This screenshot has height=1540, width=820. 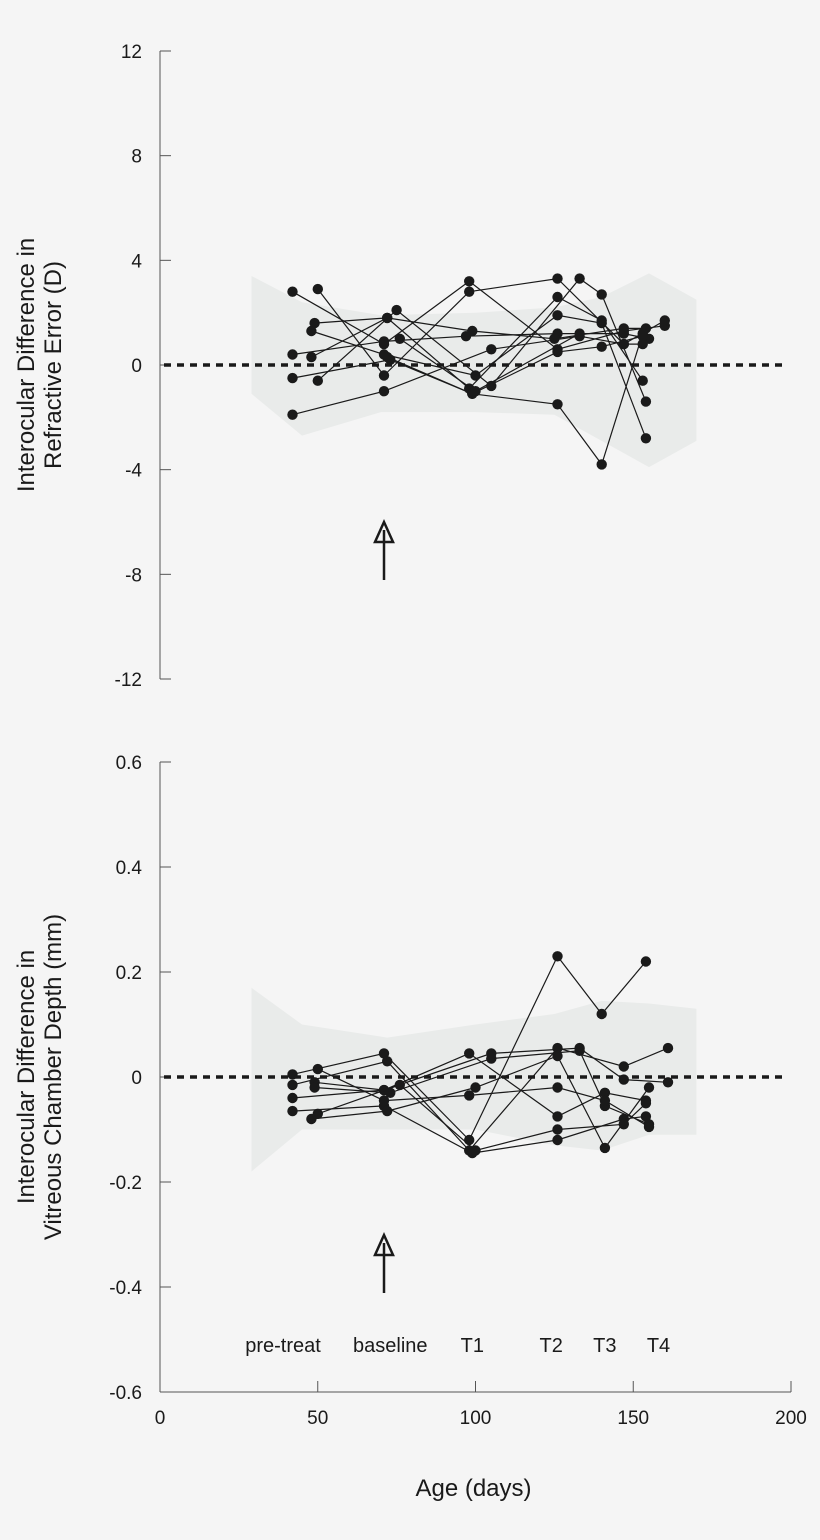 What do you see at coordinates (160, 1418) in the screenshot?
I see `x-tick-label: 0` at bounding box center [160, 1418].